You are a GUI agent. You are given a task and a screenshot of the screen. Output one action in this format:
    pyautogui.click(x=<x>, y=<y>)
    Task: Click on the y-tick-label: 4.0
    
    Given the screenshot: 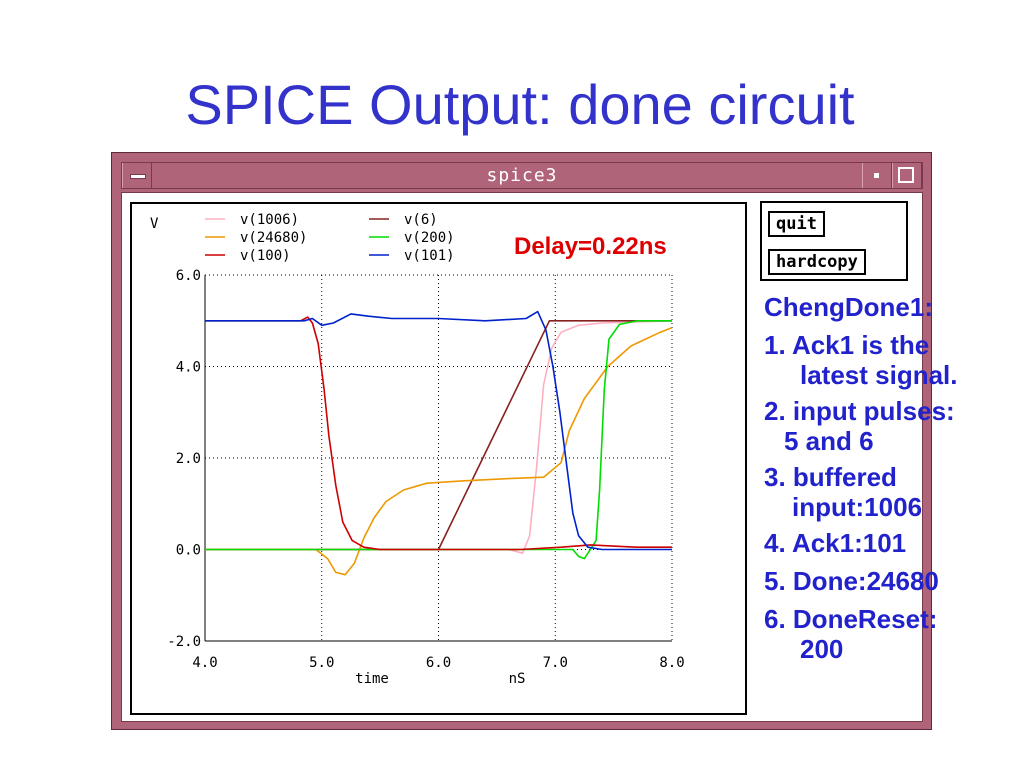 What is the action you would take?
    pyautogui.click(x=188, y=368)
    